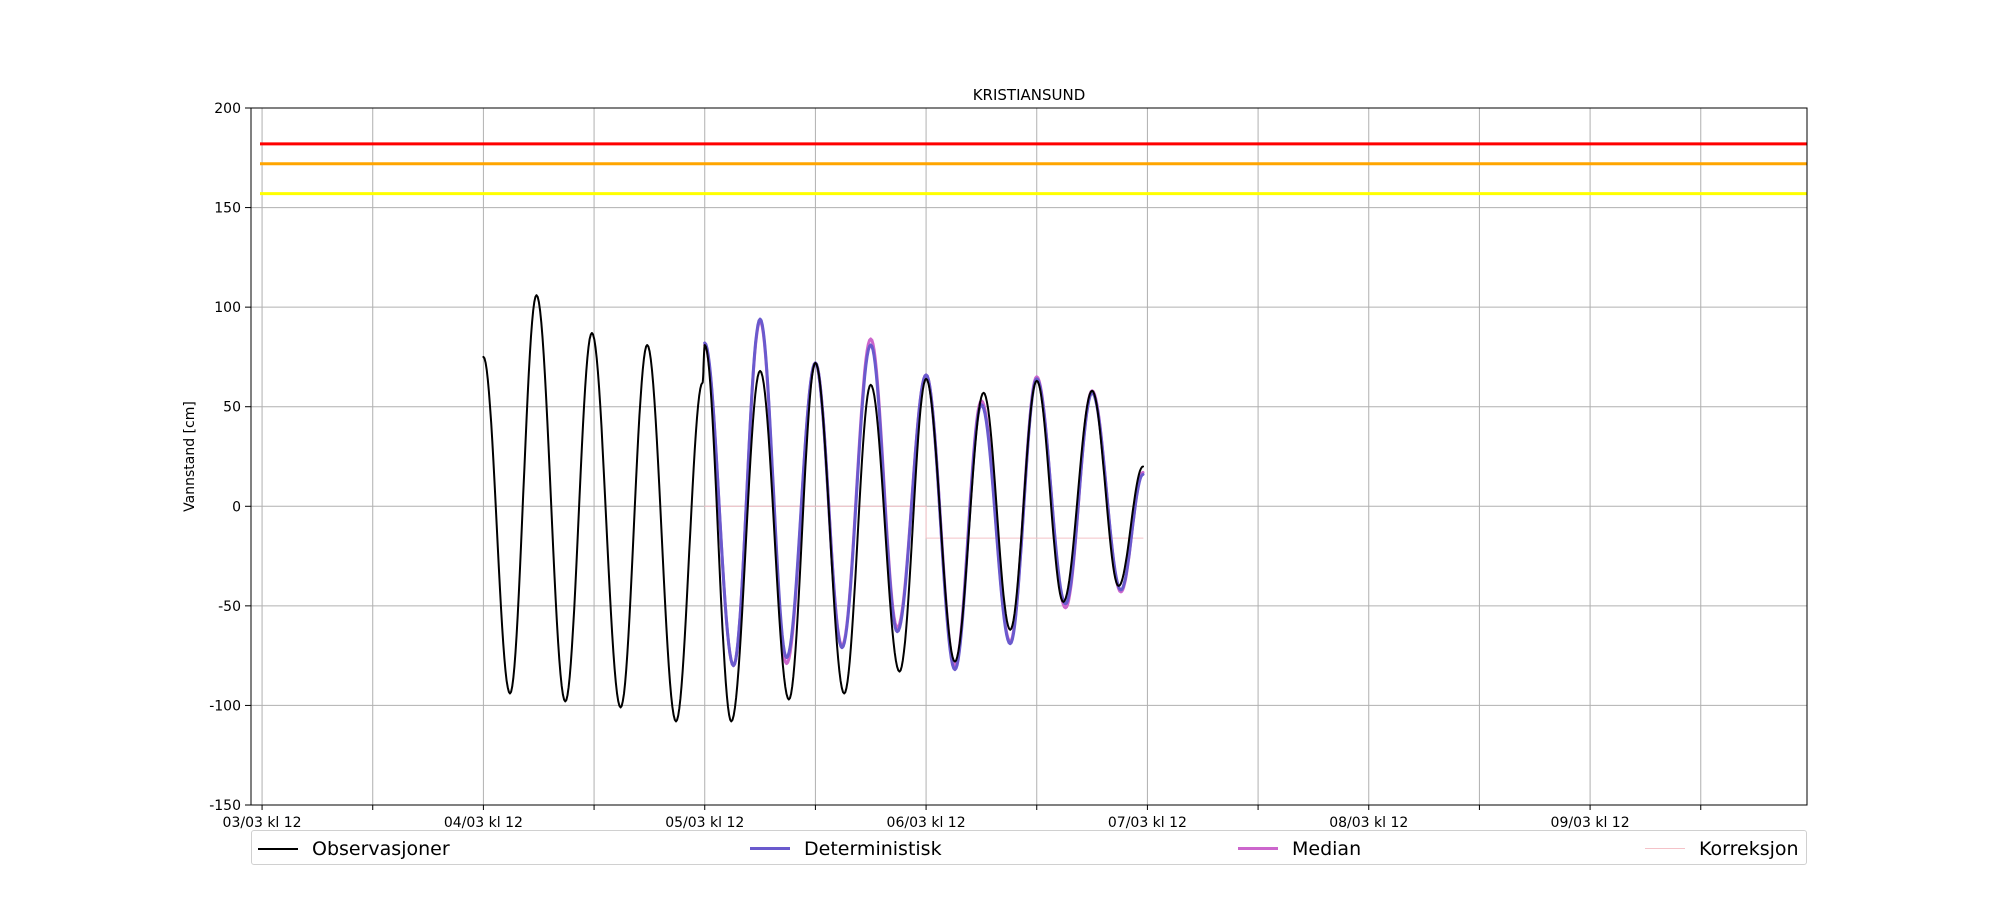 This screenshot has width=2000, height=900. Describe the element at coordinates (225, 806) in the screenshot. I see `y-tick-label: -150` at that location.